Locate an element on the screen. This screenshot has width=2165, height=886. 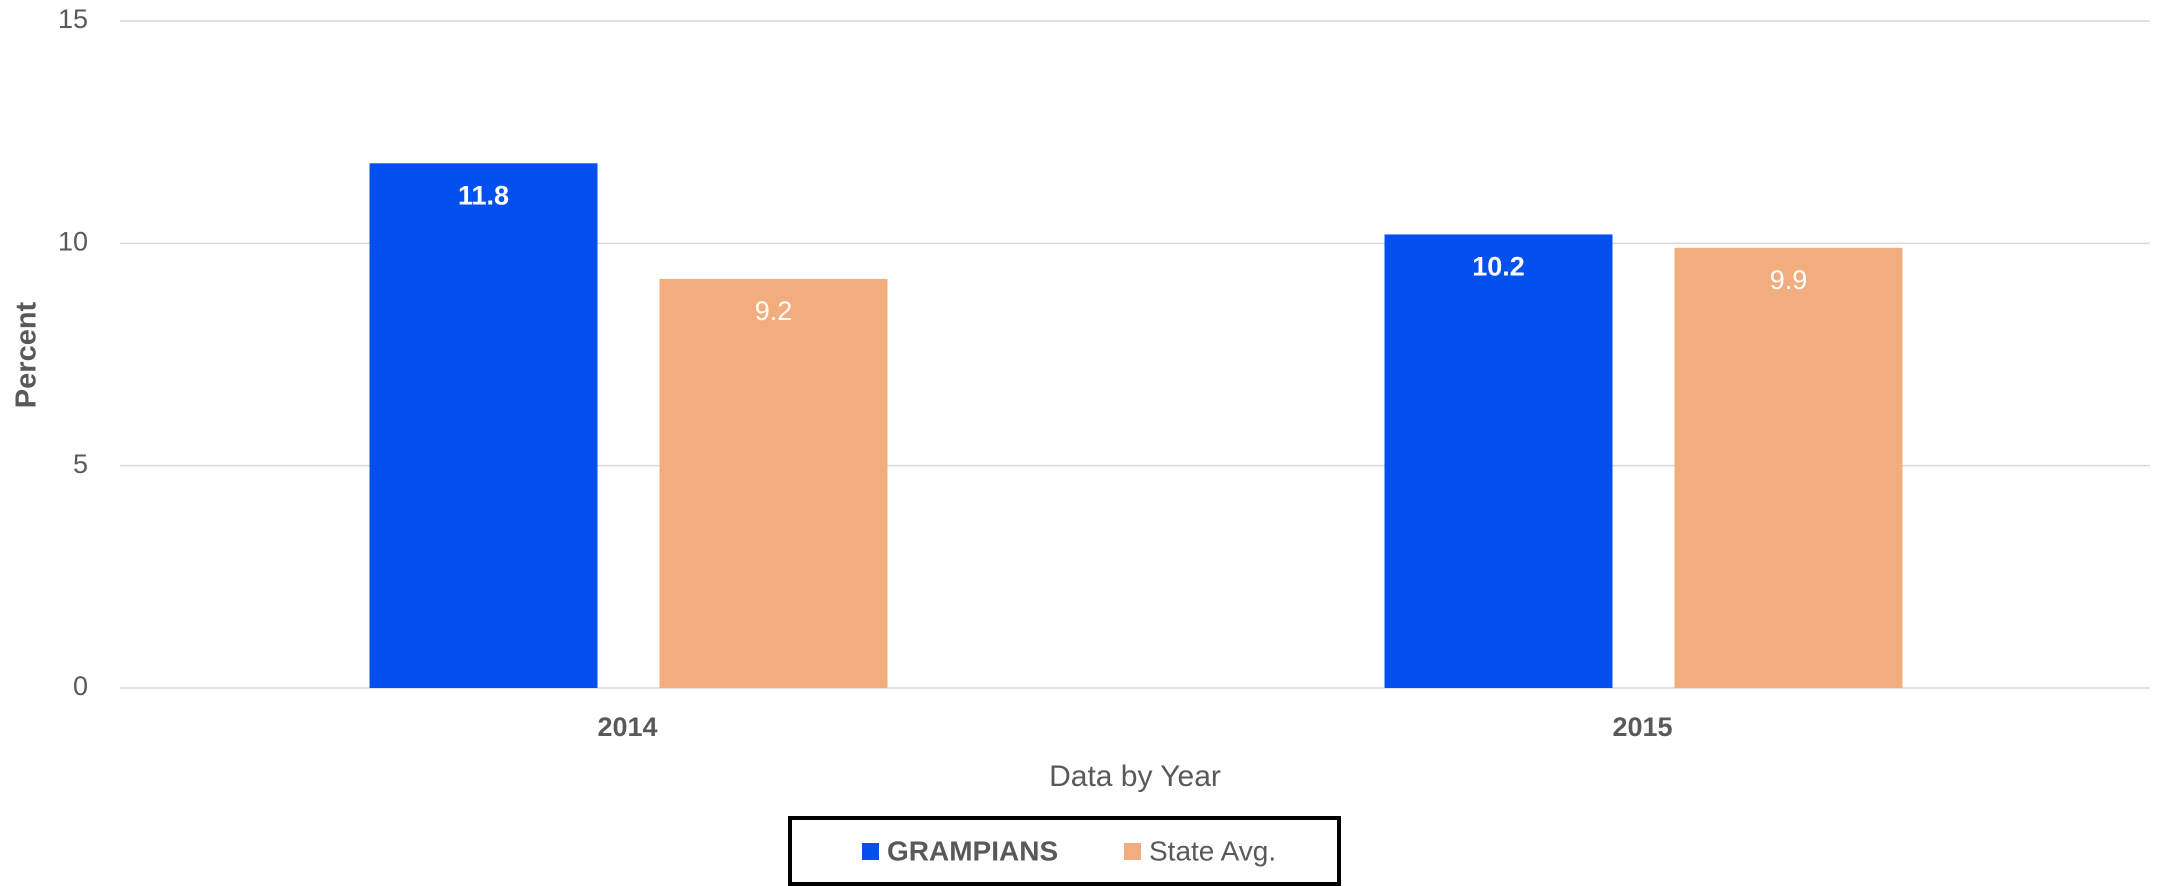
y-tick-label: 5 is located at coordinates (80, 464).